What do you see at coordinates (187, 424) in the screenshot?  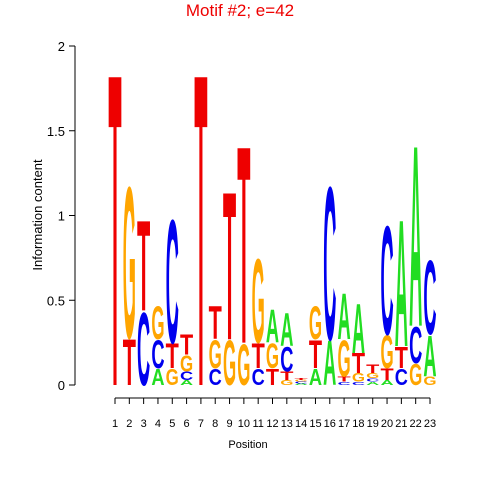 I see `x-tick-label: 6` at bounding box center [187, 424].